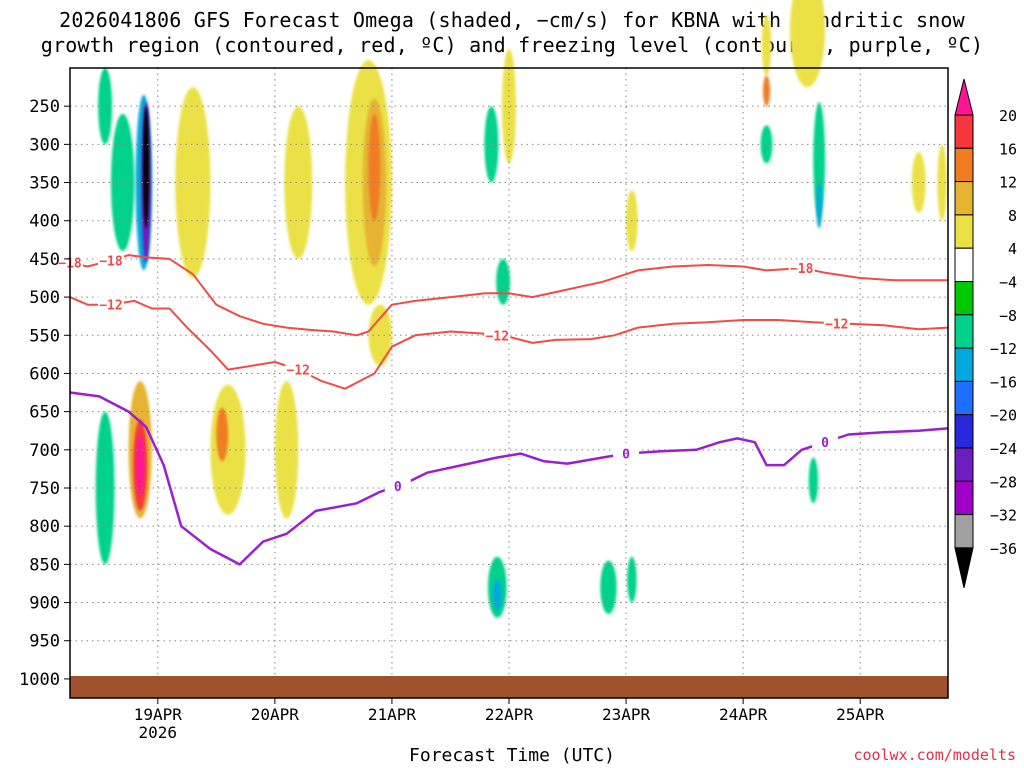  What do you see at coordinates (44, 145) in the screenshot?
I see `y-tick-label: 300` at bounding box center [44, 145].